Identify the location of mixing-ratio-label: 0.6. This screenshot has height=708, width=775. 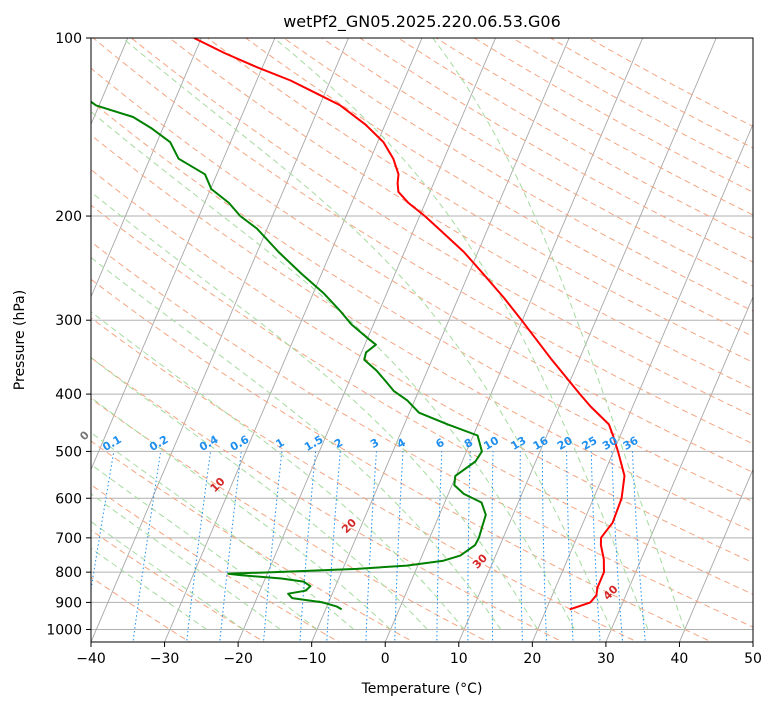
(240, 443).